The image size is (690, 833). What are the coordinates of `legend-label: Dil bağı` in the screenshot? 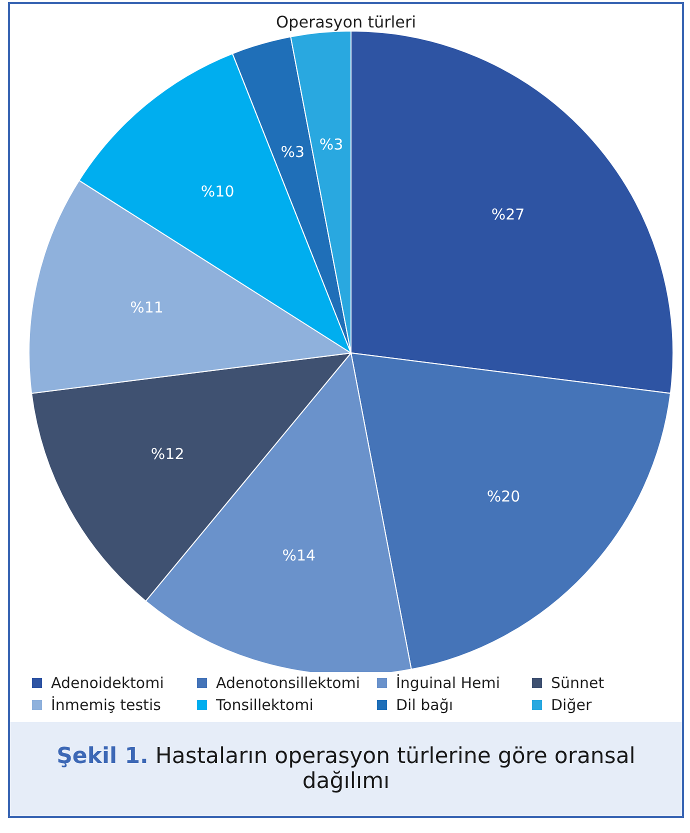 It's located at (425, 705).